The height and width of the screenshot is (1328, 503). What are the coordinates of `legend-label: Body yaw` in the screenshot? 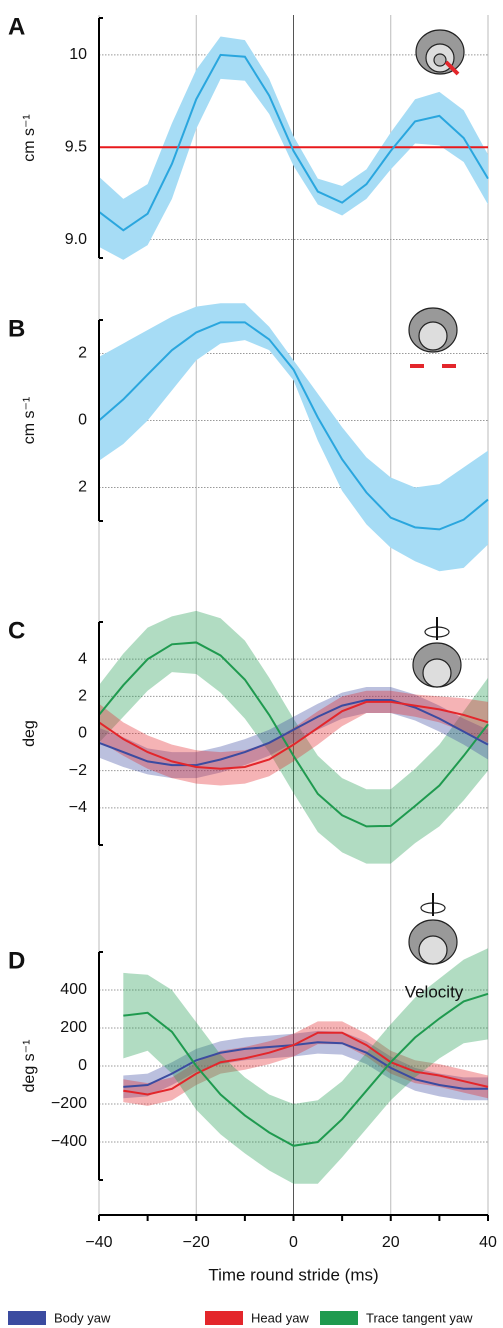 It's located at (82, 1317).